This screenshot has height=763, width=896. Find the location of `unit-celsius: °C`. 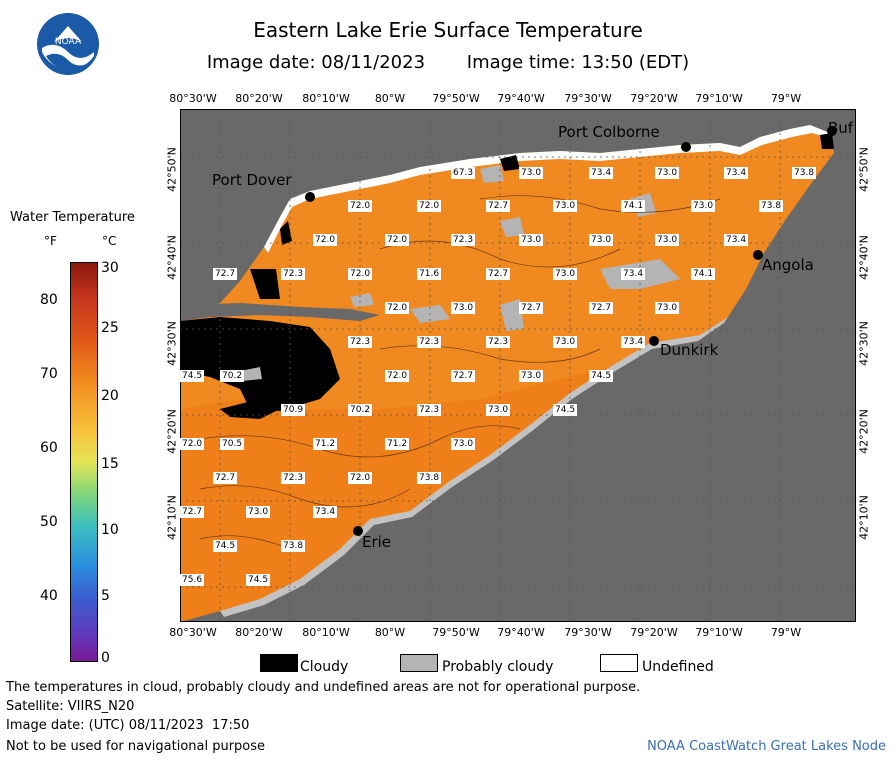

unit-celsius: °C is located at coordinates (109, 241).